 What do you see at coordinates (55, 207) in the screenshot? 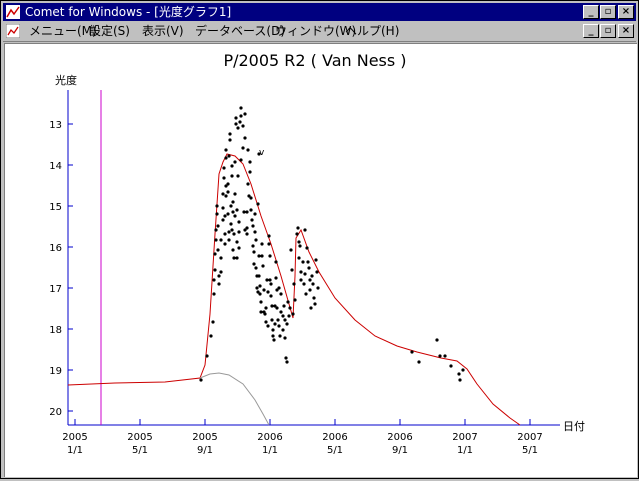
I see `y-tick-label: 15` at bounding box center [55, 207].